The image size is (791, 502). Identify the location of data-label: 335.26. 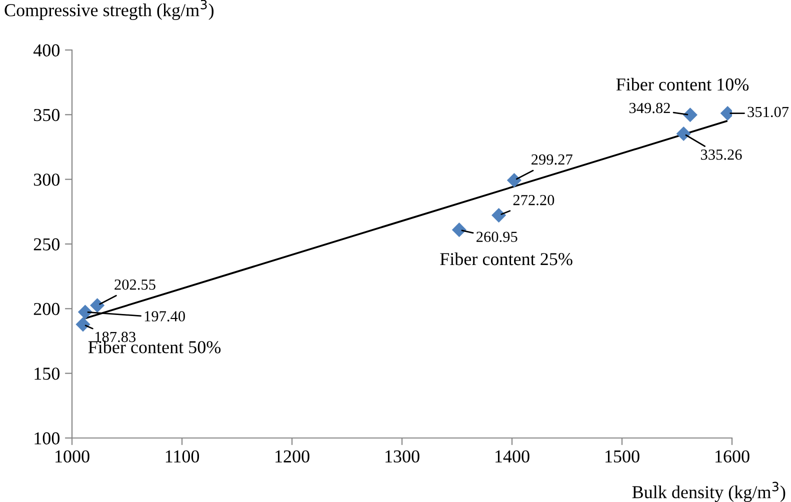
(721, 155).